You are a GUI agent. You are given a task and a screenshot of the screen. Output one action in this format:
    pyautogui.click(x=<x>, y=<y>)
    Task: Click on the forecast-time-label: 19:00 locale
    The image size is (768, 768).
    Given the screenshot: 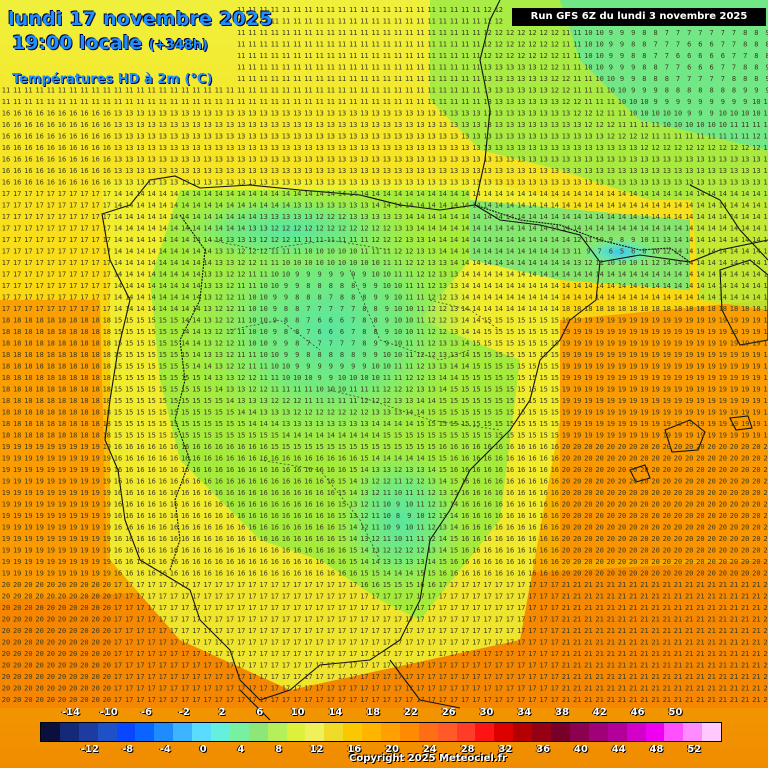 What is the action you would take?
    pyautogui.click(x=77, y=43)
    